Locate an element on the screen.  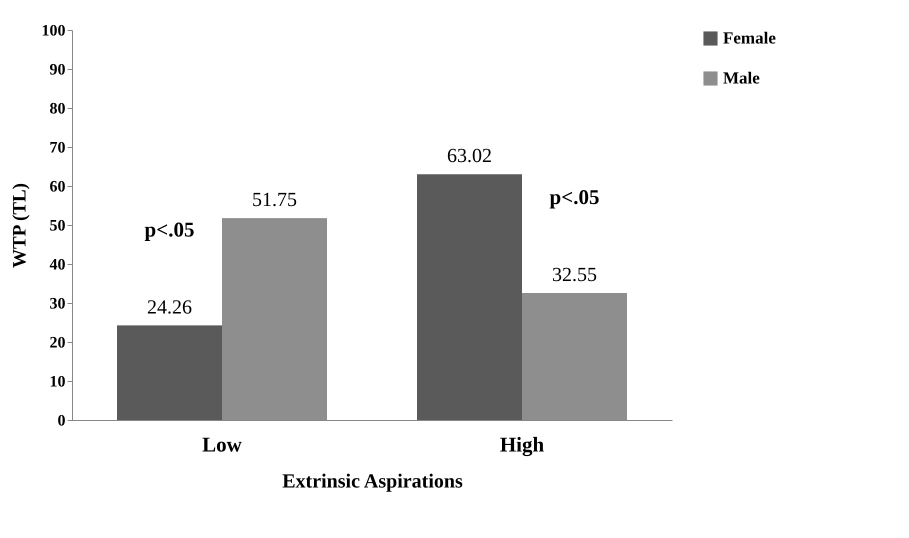
y-tick-label: 90 is located at coordinates (58, 70).